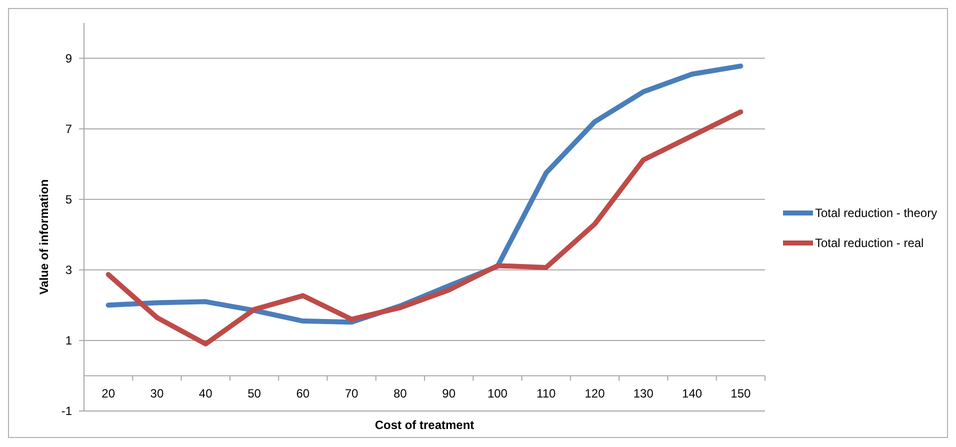 This screenshot has height=447, width=956. What do you see at coordinates (68, 270) in the screenshot?
I see `y-tick-label: 3` at bounding box center [68, 270].